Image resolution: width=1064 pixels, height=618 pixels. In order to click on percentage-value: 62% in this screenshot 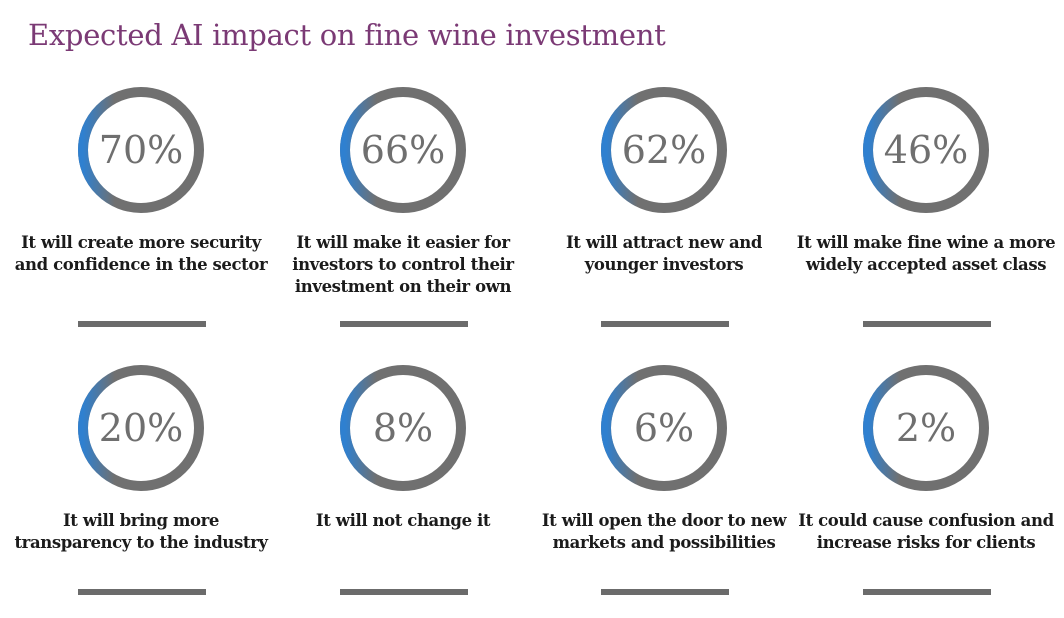, I will do `click(664, 150)`.